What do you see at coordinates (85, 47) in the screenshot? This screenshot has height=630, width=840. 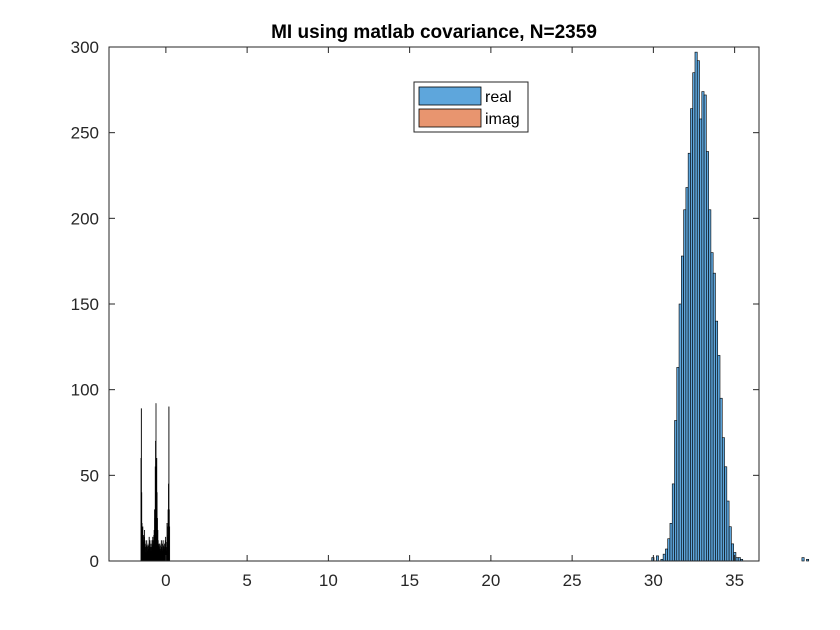 I see `y-tick-label: 300` at bounding box center [85, 47].